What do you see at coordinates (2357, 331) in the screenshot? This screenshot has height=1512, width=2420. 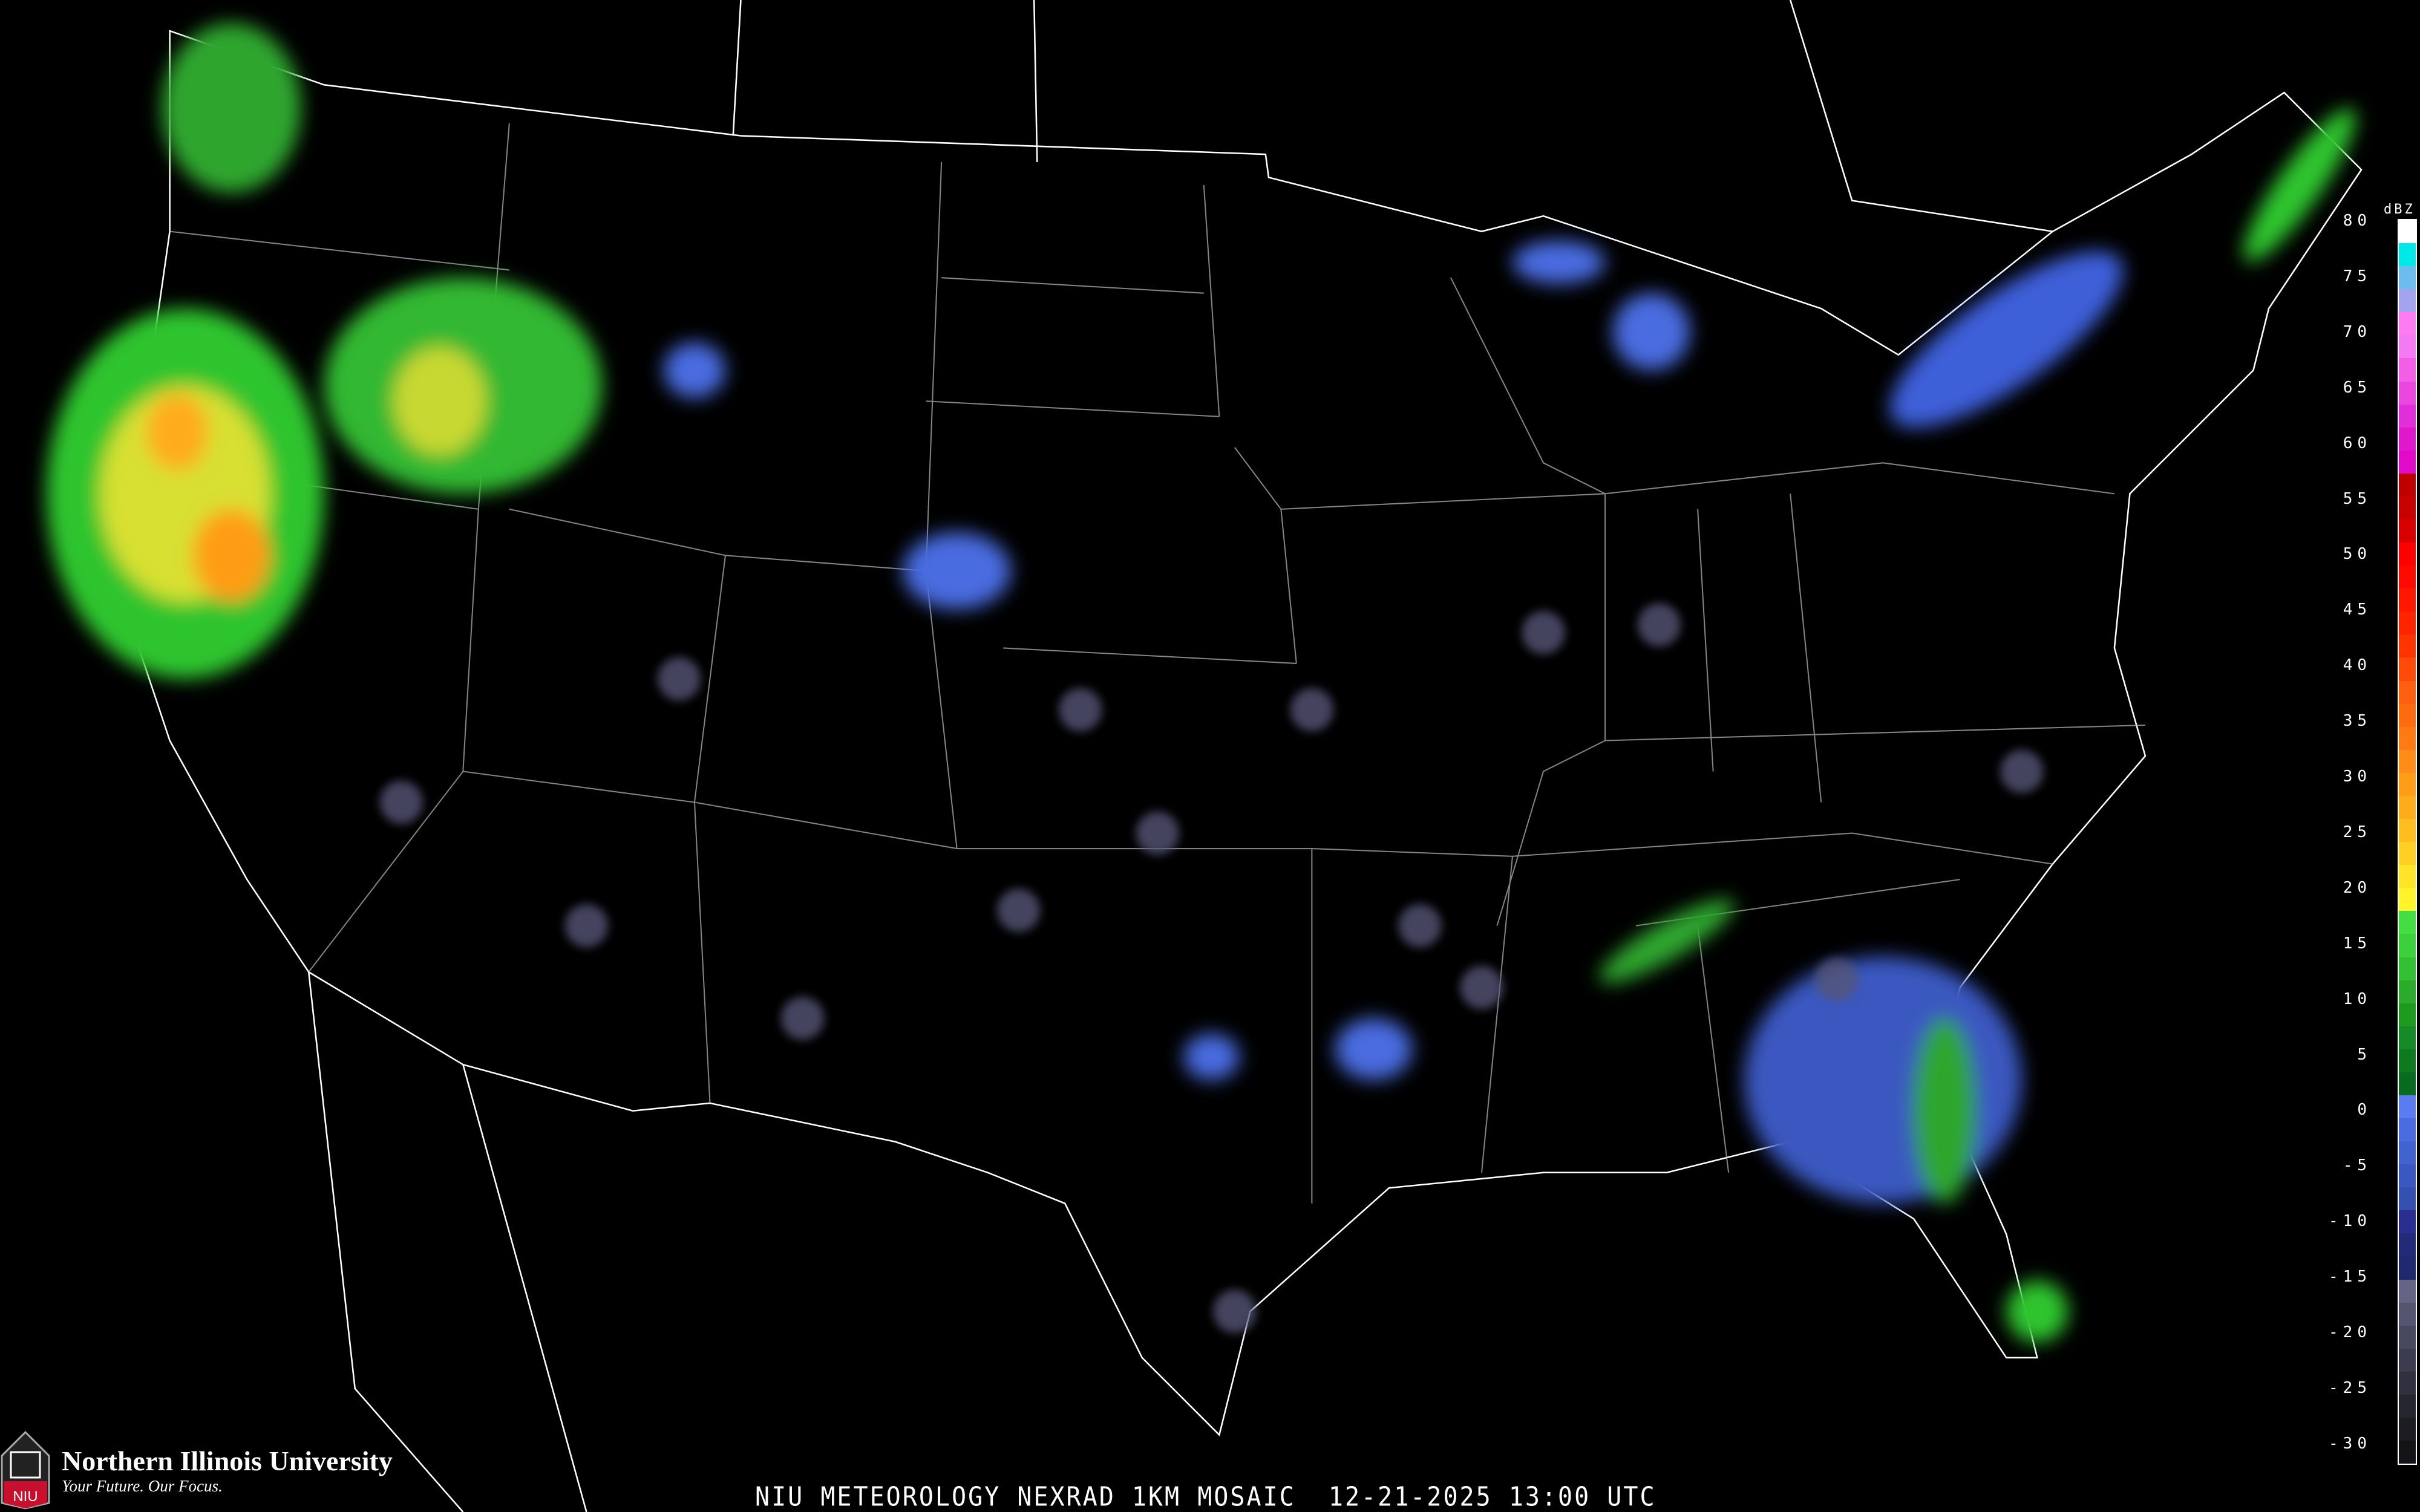 I see `colorbar-tick-label: 70` at bounding box center [2357, 331].